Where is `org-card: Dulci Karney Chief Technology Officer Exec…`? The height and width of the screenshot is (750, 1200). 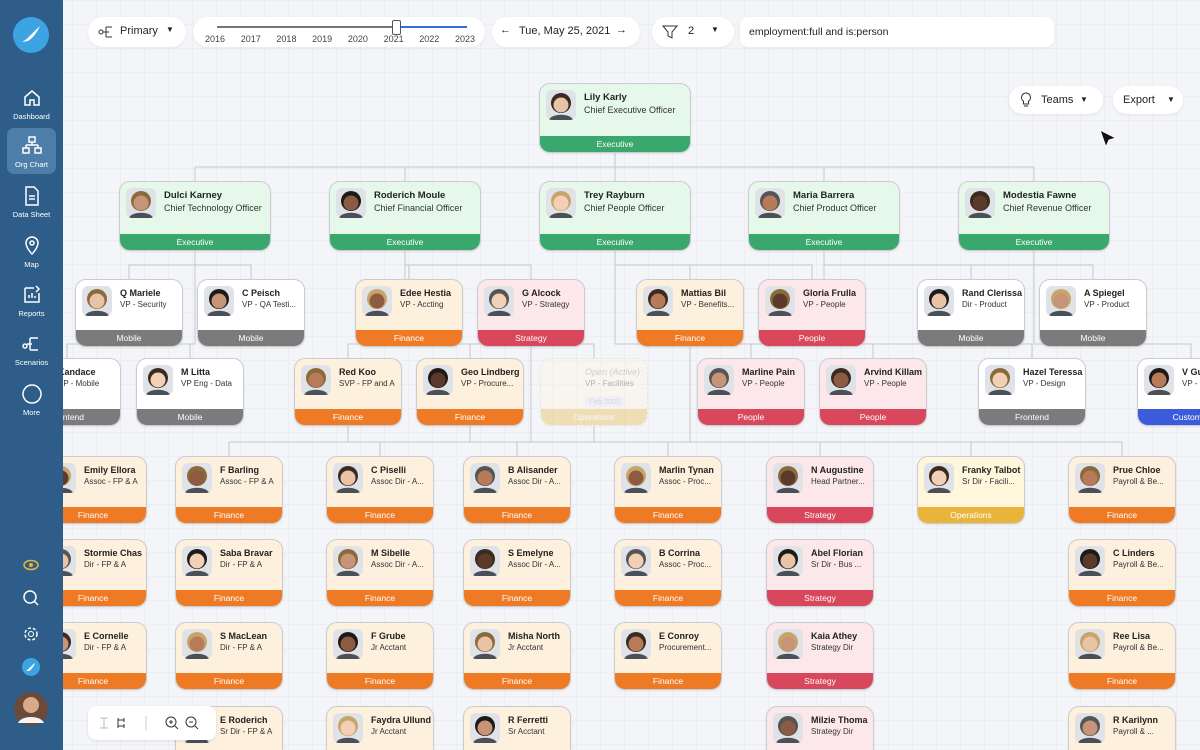
org-card: Dulci Karney Chief Technology Officer Exec… is located at coordinates (195, 216).